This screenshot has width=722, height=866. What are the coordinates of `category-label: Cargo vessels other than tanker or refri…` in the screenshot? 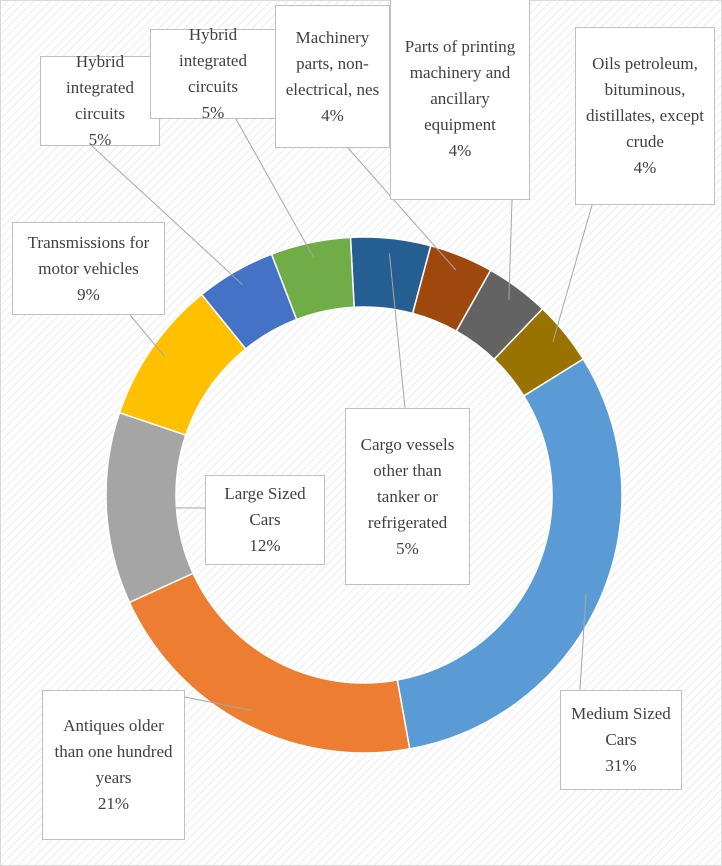 It's located at (407, 483).